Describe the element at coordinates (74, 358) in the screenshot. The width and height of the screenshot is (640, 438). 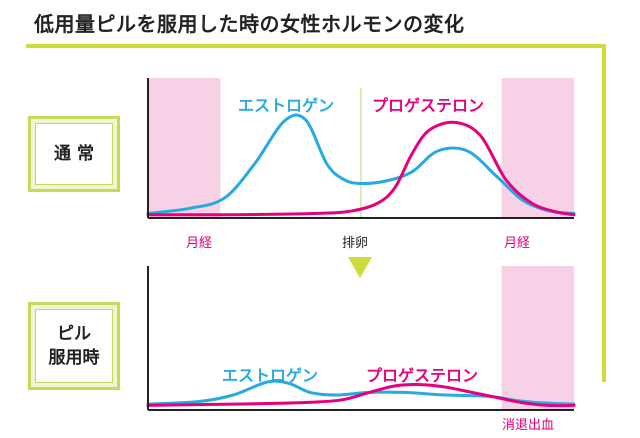
I see `pill-condition-label-line2: 服用時` at that location.